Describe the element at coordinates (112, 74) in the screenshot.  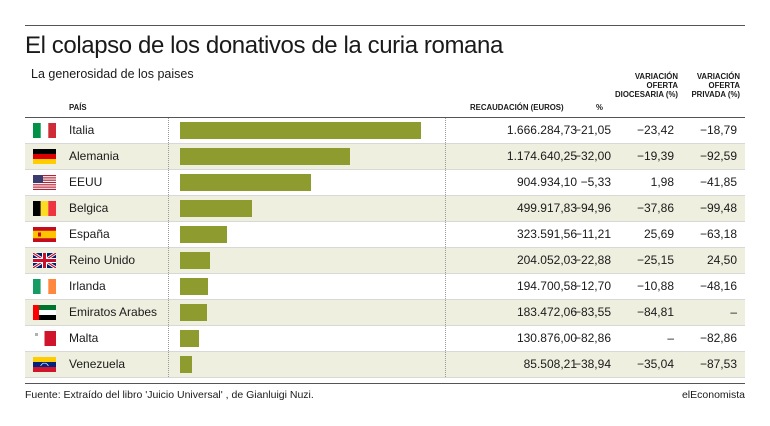
I see `chart-subtitle: La generosidad de los paises` at that location.